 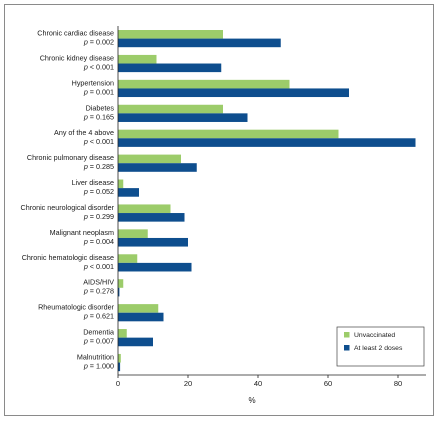 I want to click on category-label-liver-disease: Liver disease, so click(x=93, y=182).